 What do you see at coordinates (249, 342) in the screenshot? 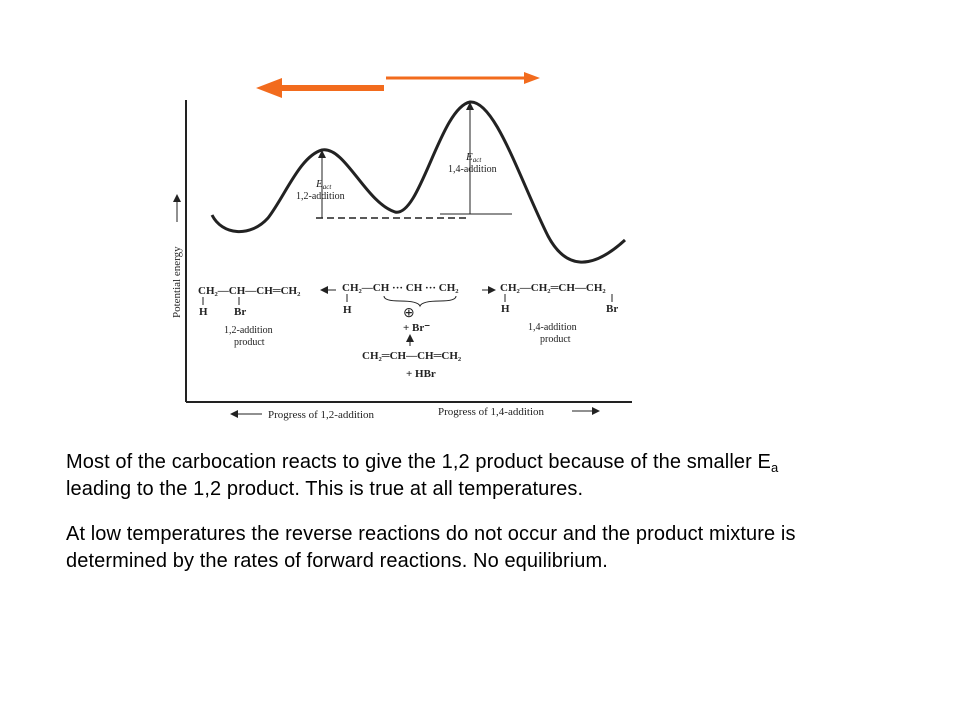
I see `product-12-label-2: product` at bounding box center [249, 342].